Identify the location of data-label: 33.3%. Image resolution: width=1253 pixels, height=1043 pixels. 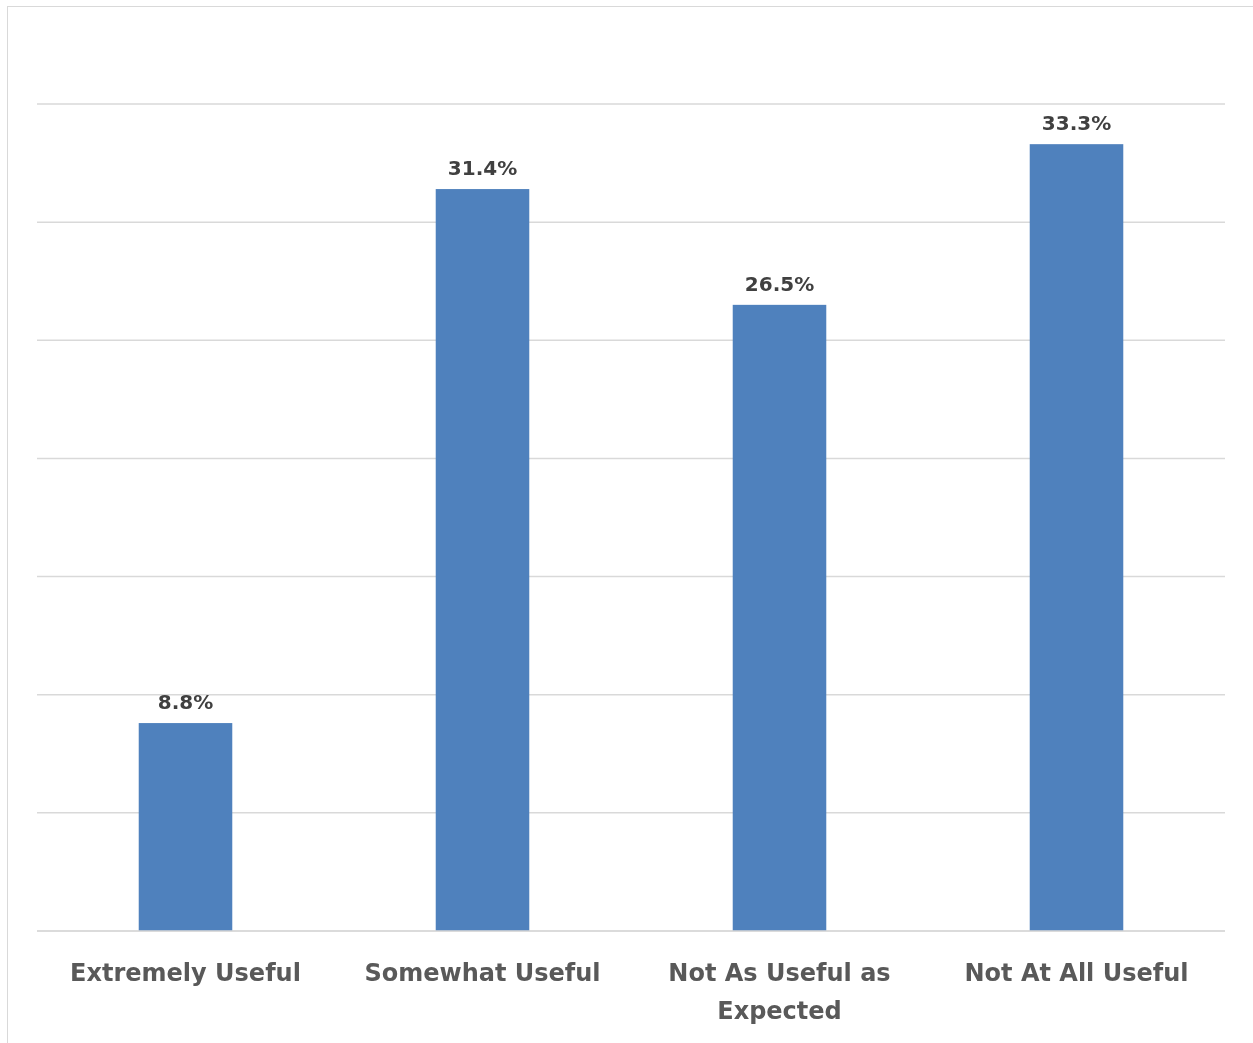
(1076, 123).